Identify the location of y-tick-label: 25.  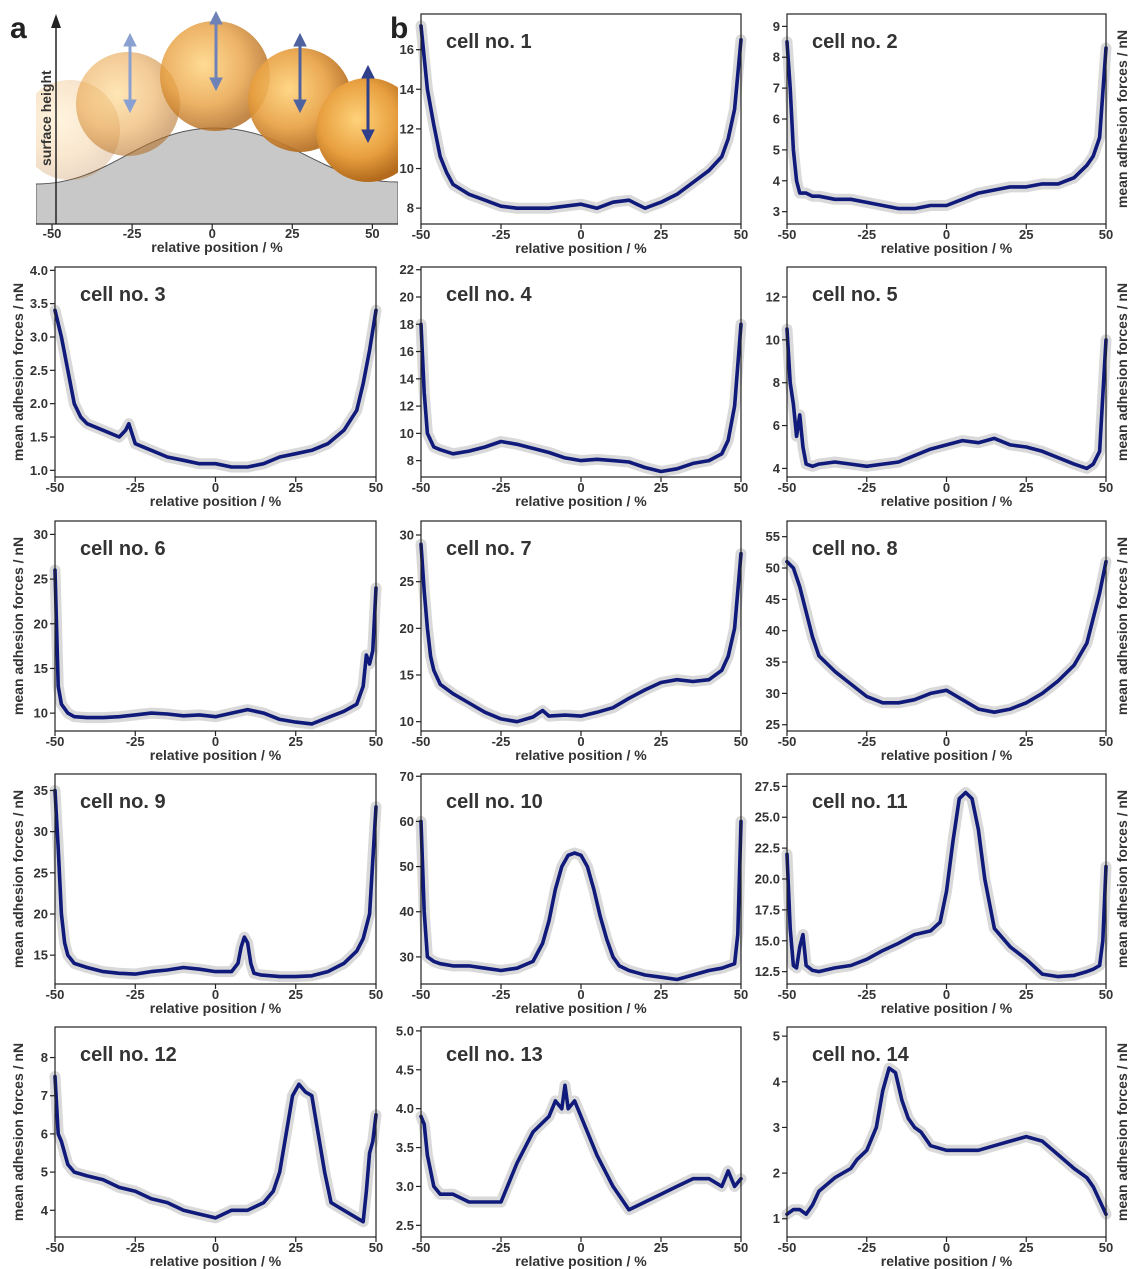
(773, 724).